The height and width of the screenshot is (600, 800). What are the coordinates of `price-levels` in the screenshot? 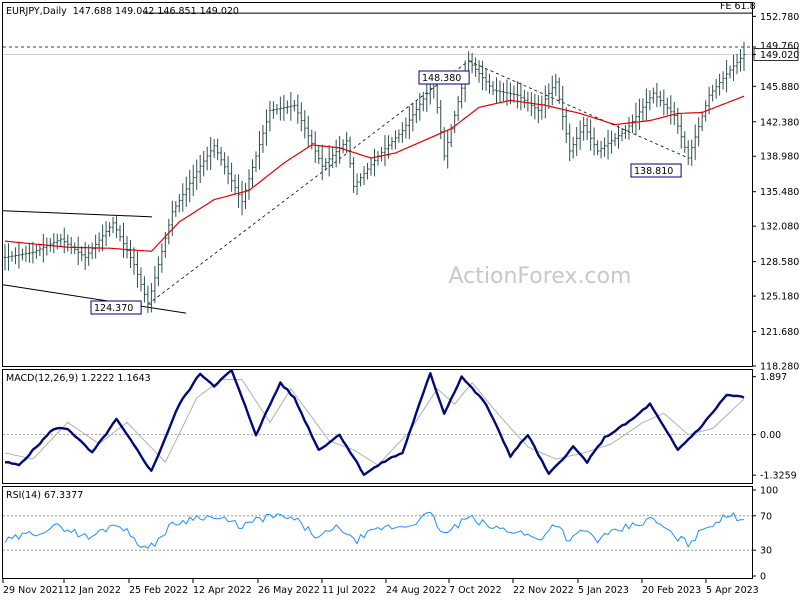 It's located at (377, 33).